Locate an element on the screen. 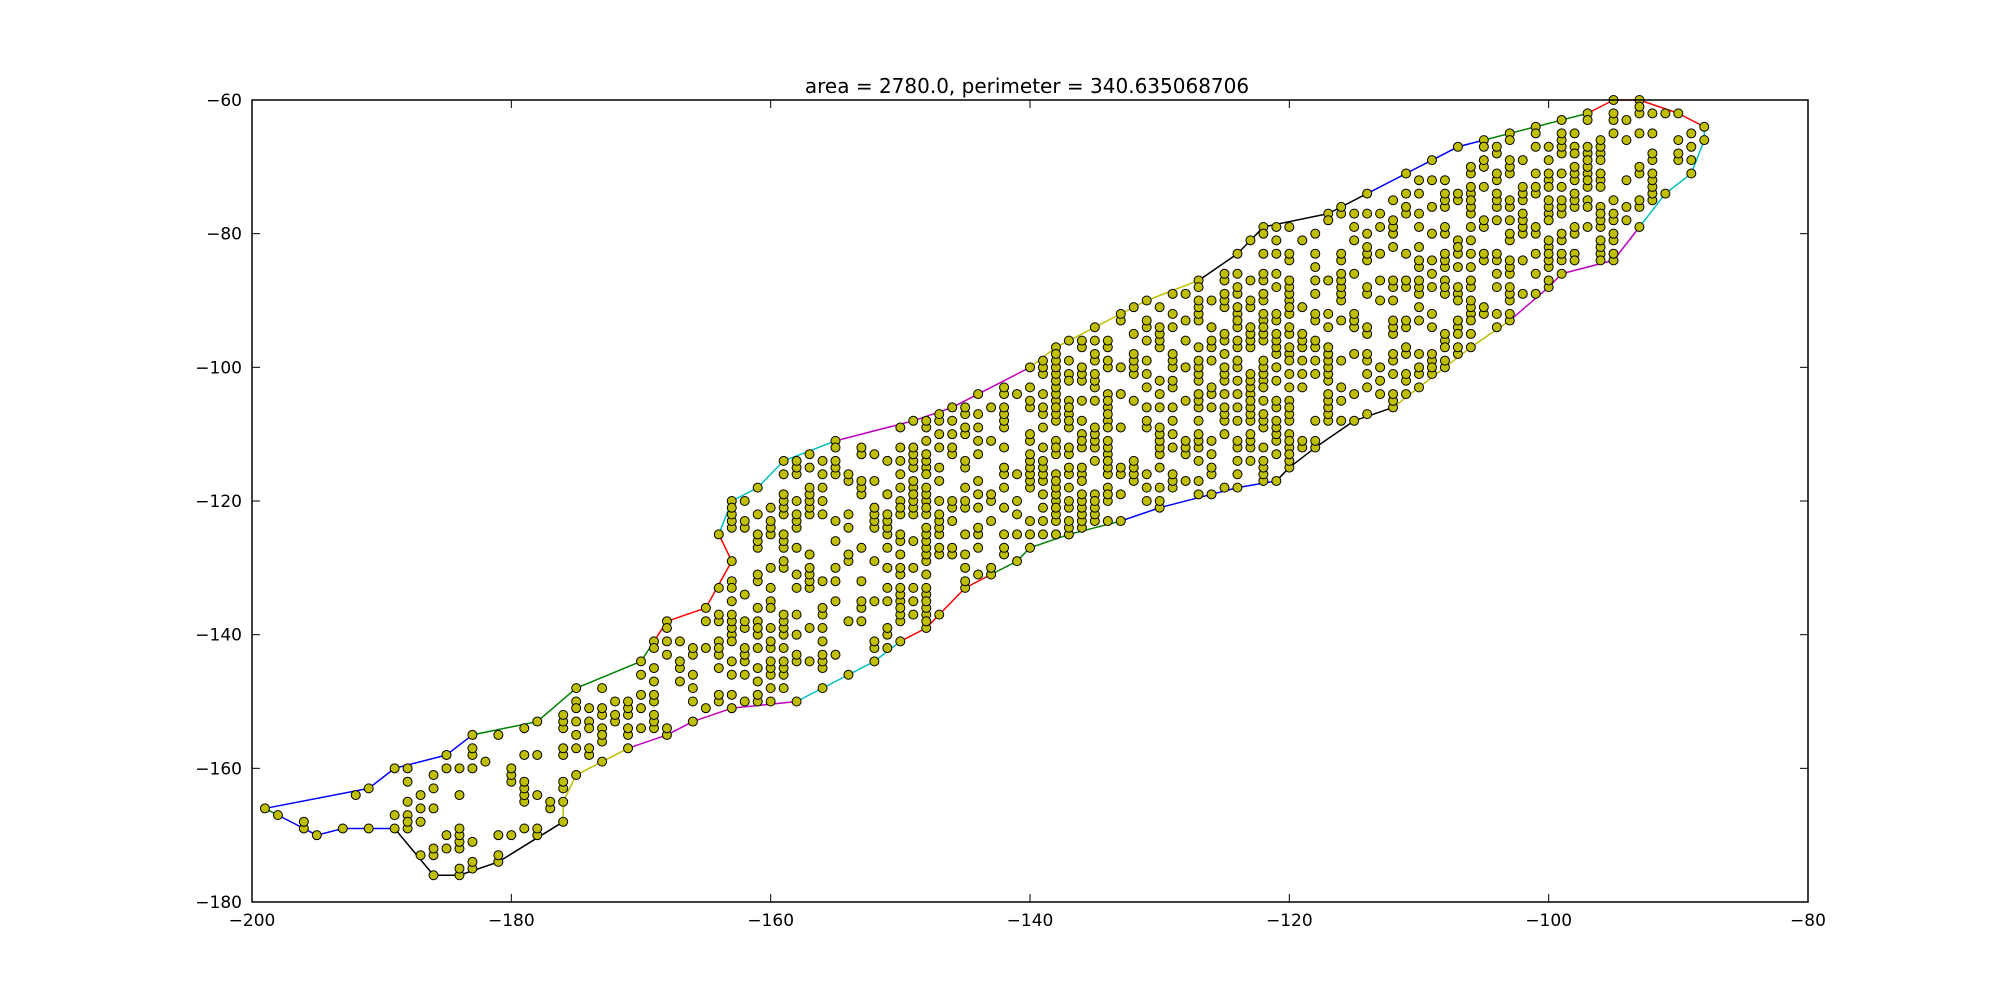 This screenshot has width=2000, height=1000. y-tick-label: −120 is located at coordinates (218, 502).